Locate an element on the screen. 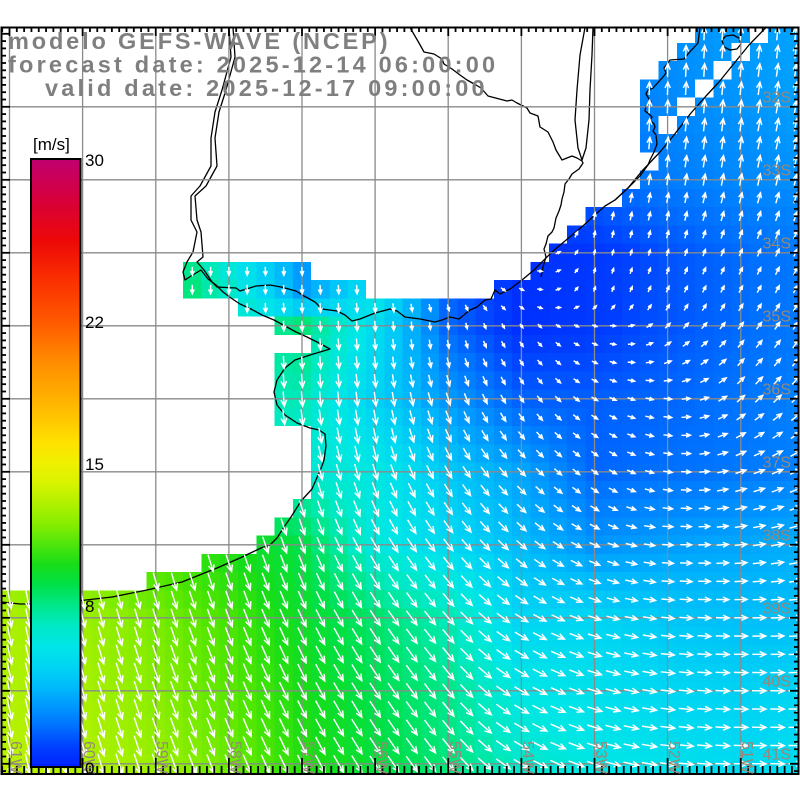  svg-text:forecast date: 2025-12-14 06:0: forecast date: 2025-12-14 06:00:00 is located at coordinates (253, 65).